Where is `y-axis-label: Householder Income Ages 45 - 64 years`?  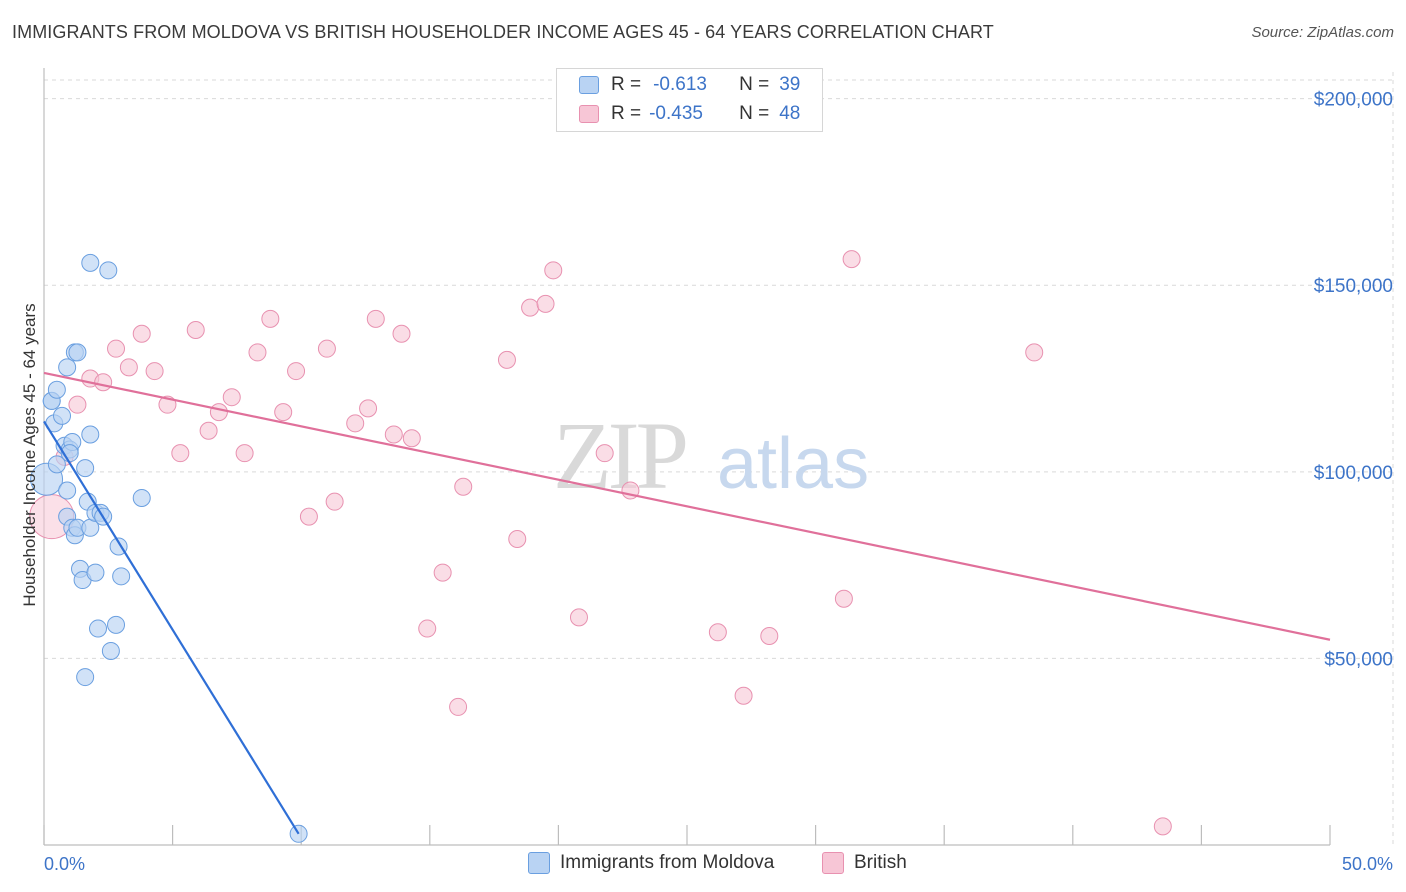
y-axis-label: Householder Income Ages 45 - 64 years is located at coordinates (29, 454).